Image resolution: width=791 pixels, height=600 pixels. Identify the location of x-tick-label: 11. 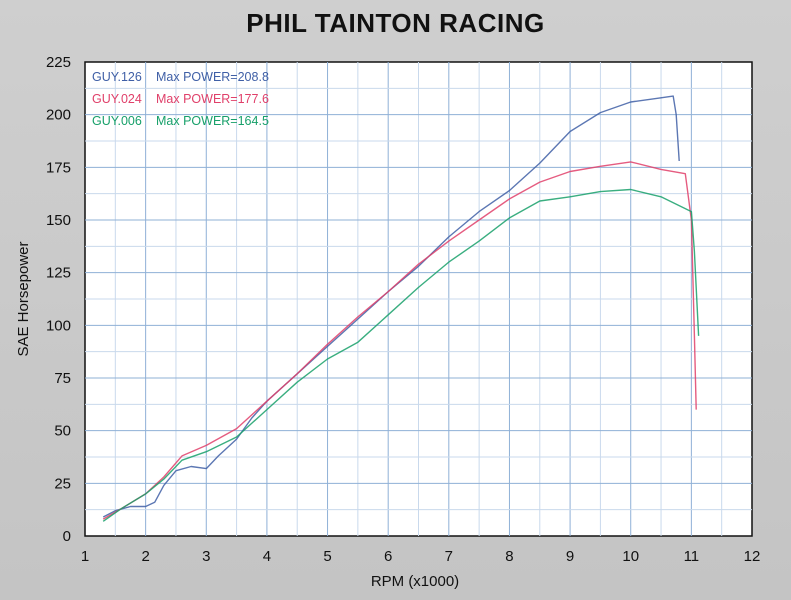
(692, 556).